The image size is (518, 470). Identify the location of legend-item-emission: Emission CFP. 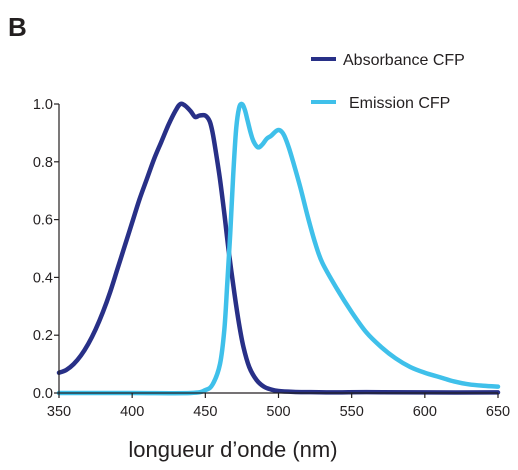
(380, 103).